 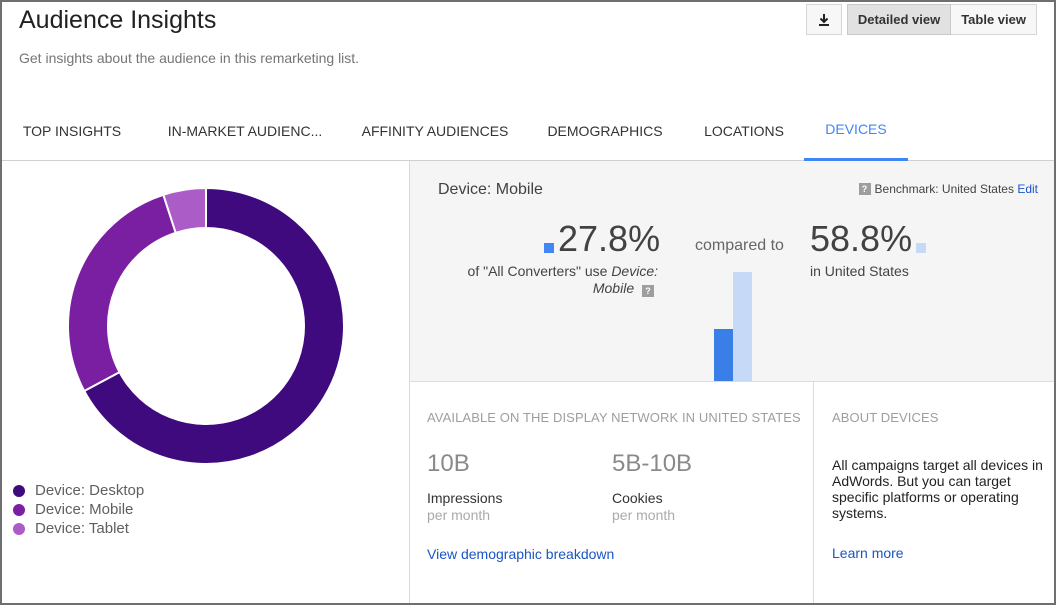 I want to click on tablet-swatch, so click(x=19, y=528).